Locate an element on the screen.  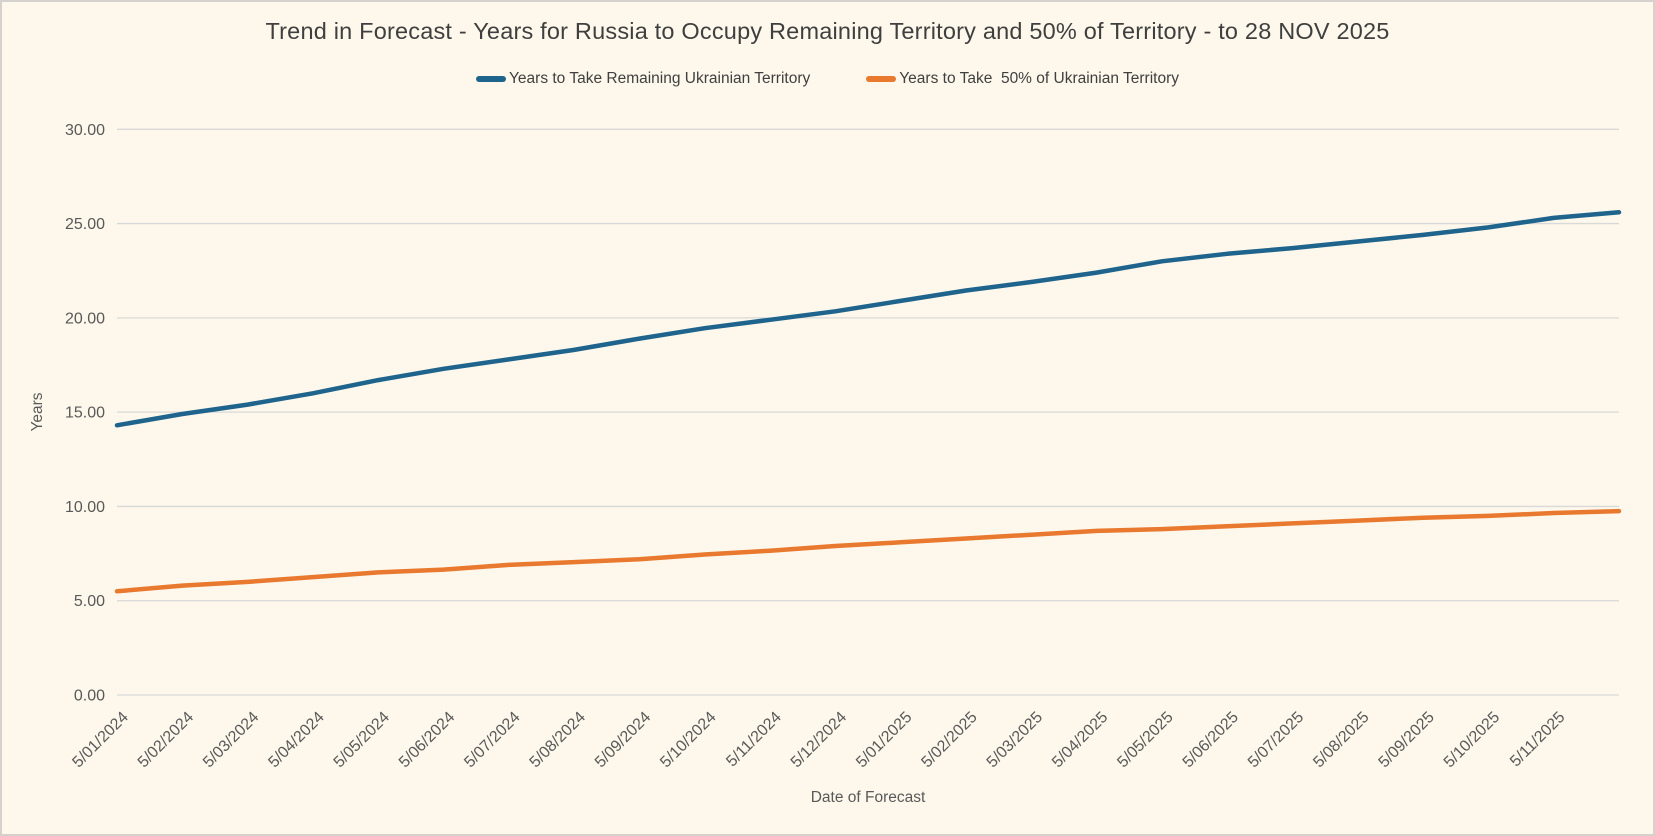
y-tick-label: 15.00 is located at coordinates (85, 413).